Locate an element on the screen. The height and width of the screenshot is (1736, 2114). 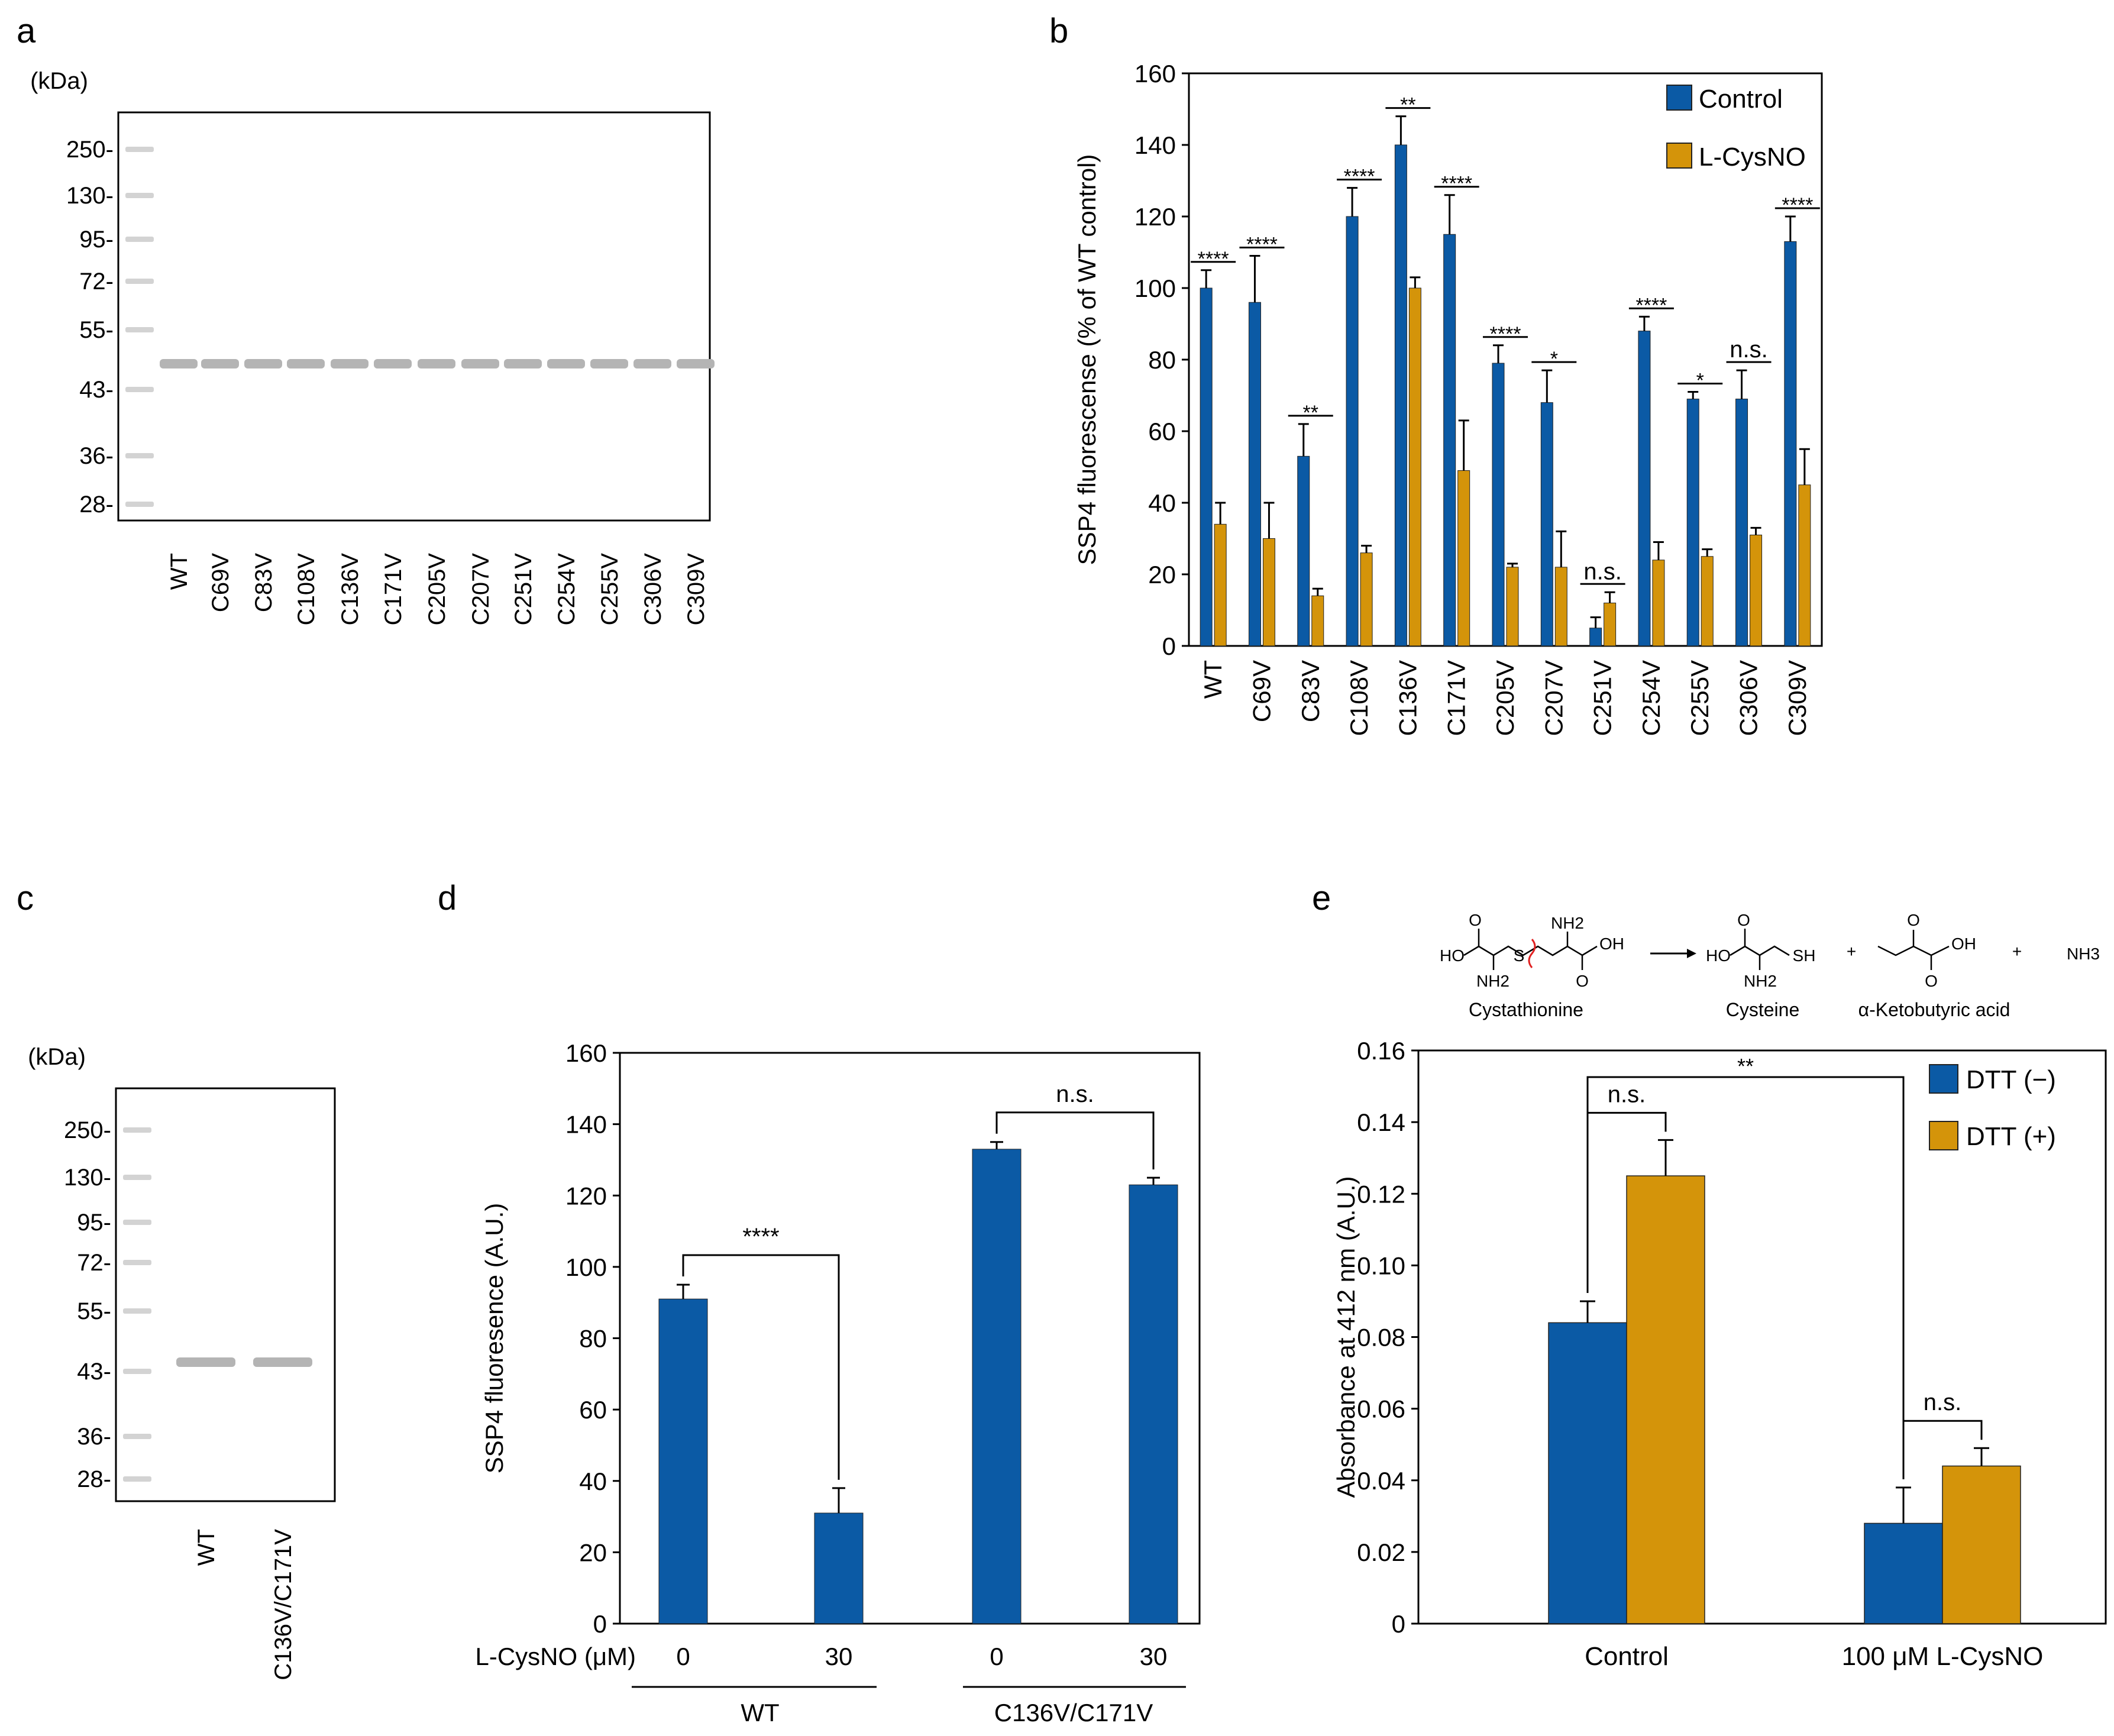
panel-d-ytick-label: 40 is located at coordinates (593, 1481).